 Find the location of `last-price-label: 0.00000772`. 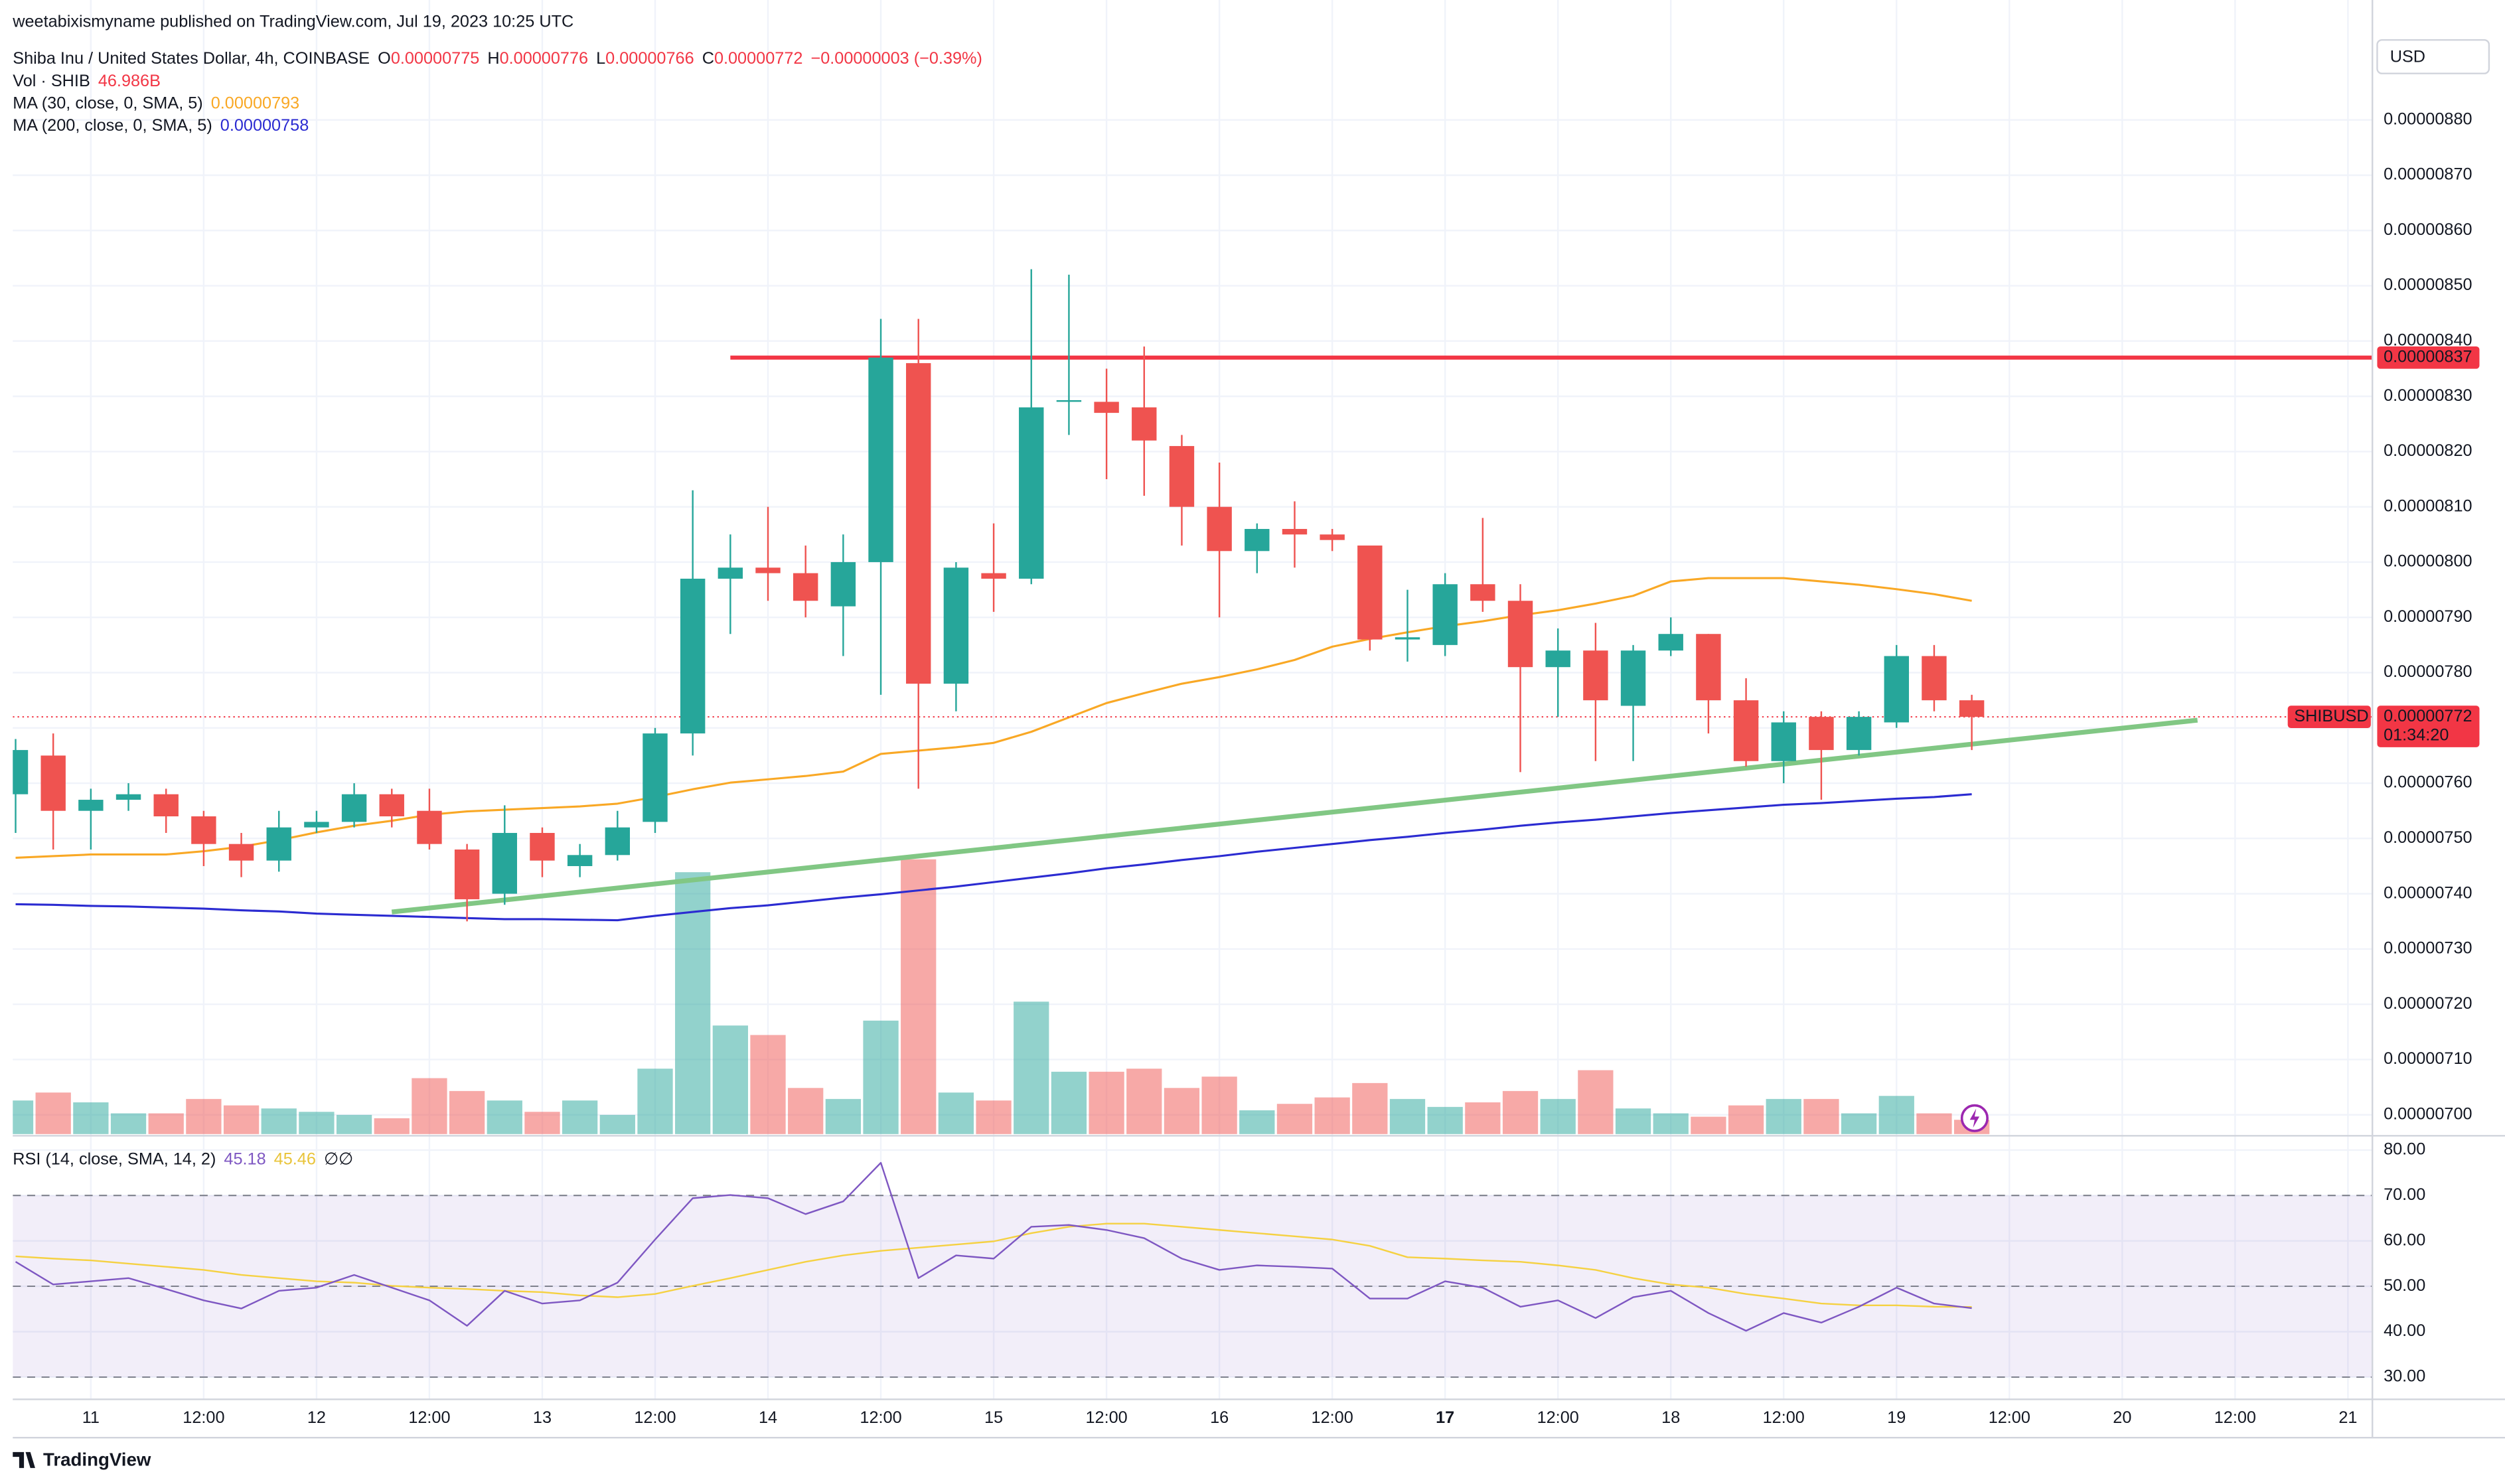

last-price-label: 0.00000772 is located at coordinates (2428, 716).